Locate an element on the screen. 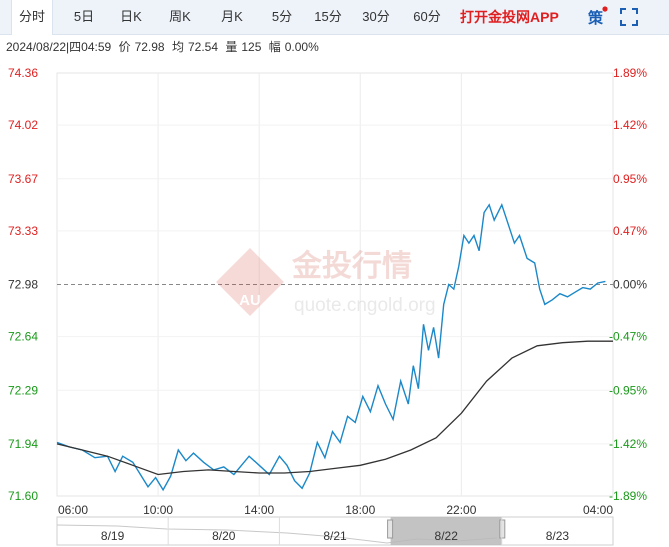 The image size is (669, 547). tab-7: 30分 is located at coordinates (376, 16).